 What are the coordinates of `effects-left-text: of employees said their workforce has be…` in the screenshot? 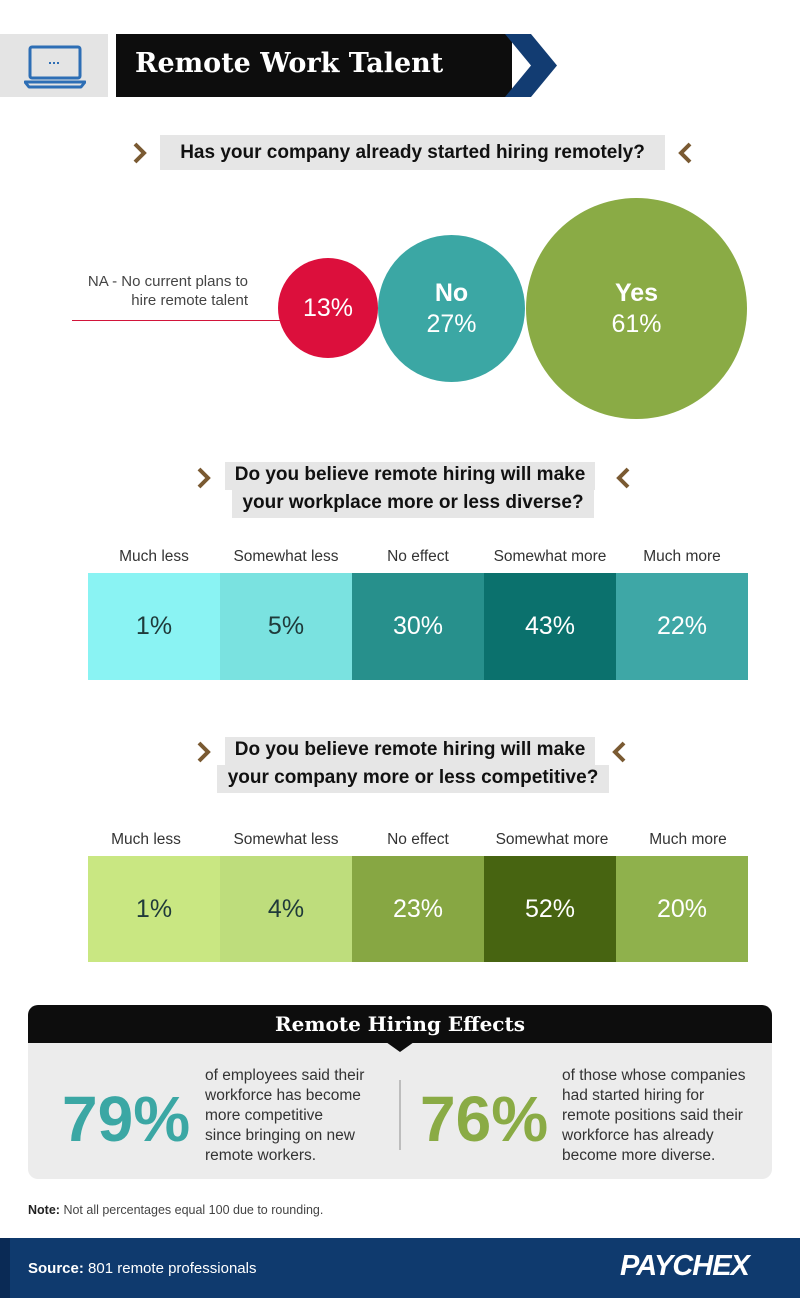 It's located at (284, 1116).